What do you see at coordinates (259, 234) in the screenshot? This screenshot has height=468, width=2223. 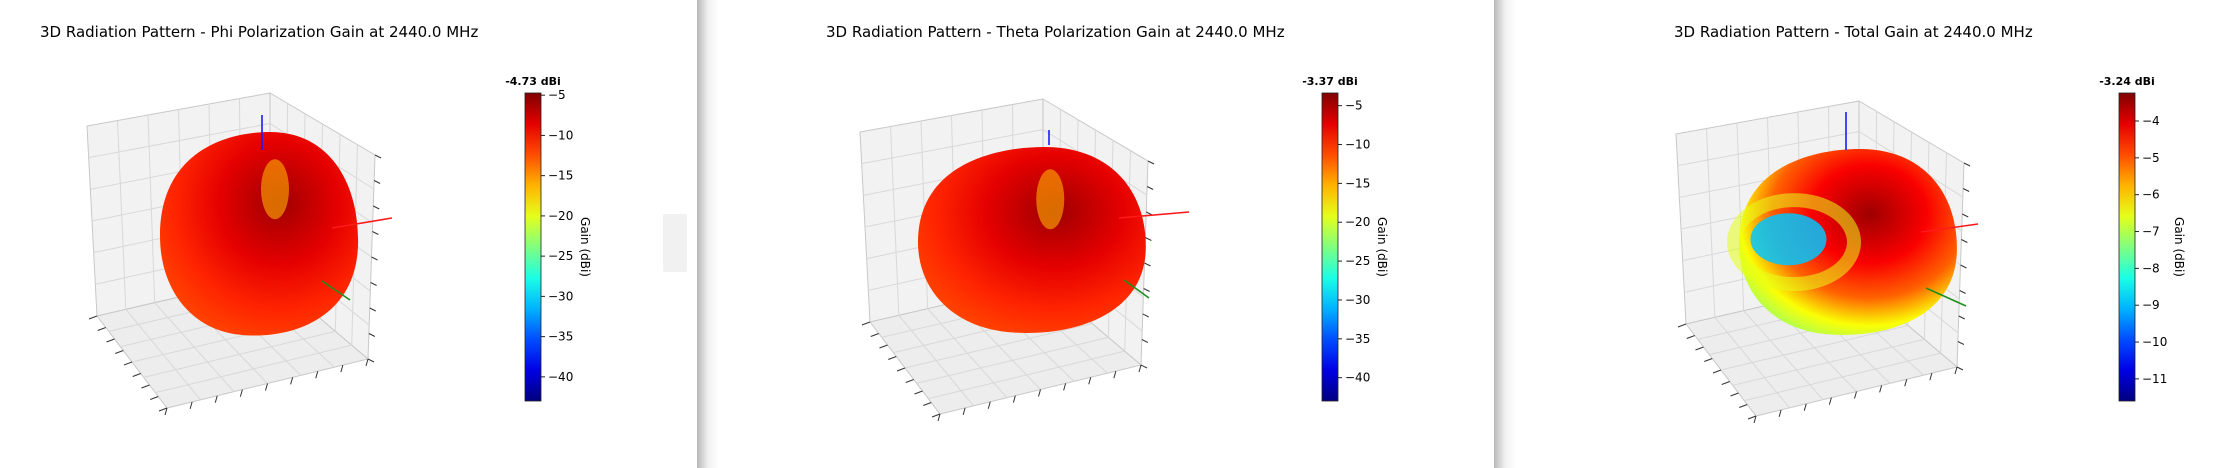 I see `radiation-surface-phi` at bounding box center [259, 234].